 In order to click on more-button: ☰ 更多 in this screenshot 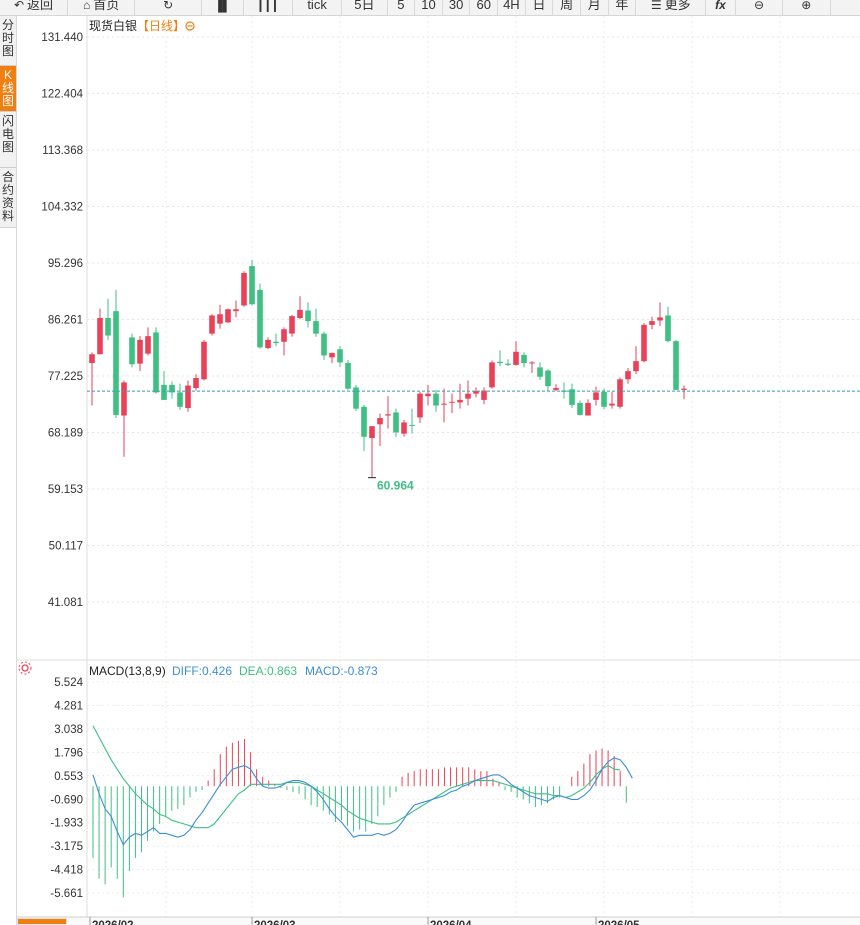, I will do `click(671, 7)`.